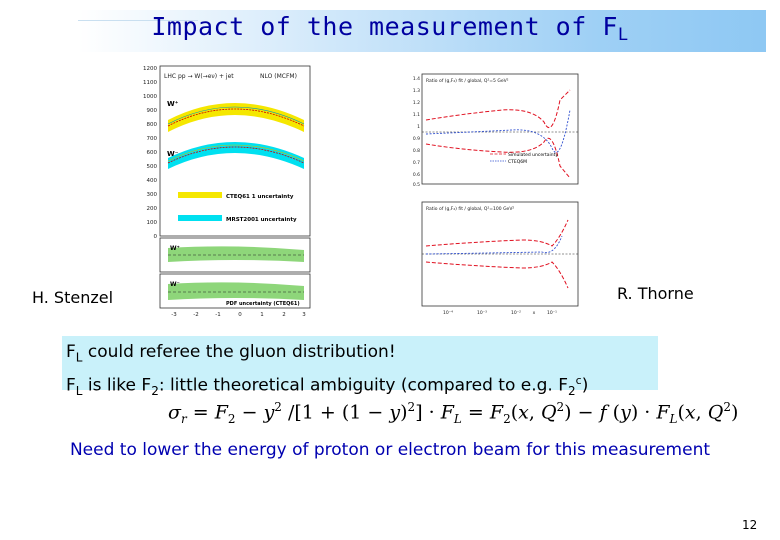  What do you see at coordinates (152, 181) in the screenshot?
I see `left-y-tick: 400` at bounding box center [152, 181].